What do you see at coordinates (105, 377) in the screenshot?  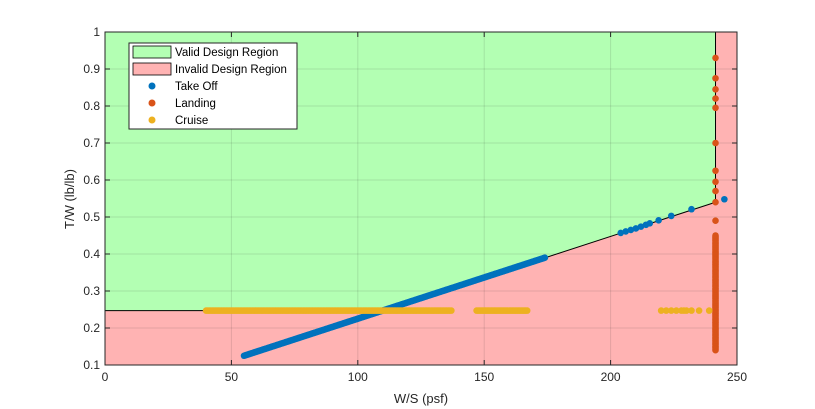 I see `x-tick-label: 0` at bounding box center [105, 377].